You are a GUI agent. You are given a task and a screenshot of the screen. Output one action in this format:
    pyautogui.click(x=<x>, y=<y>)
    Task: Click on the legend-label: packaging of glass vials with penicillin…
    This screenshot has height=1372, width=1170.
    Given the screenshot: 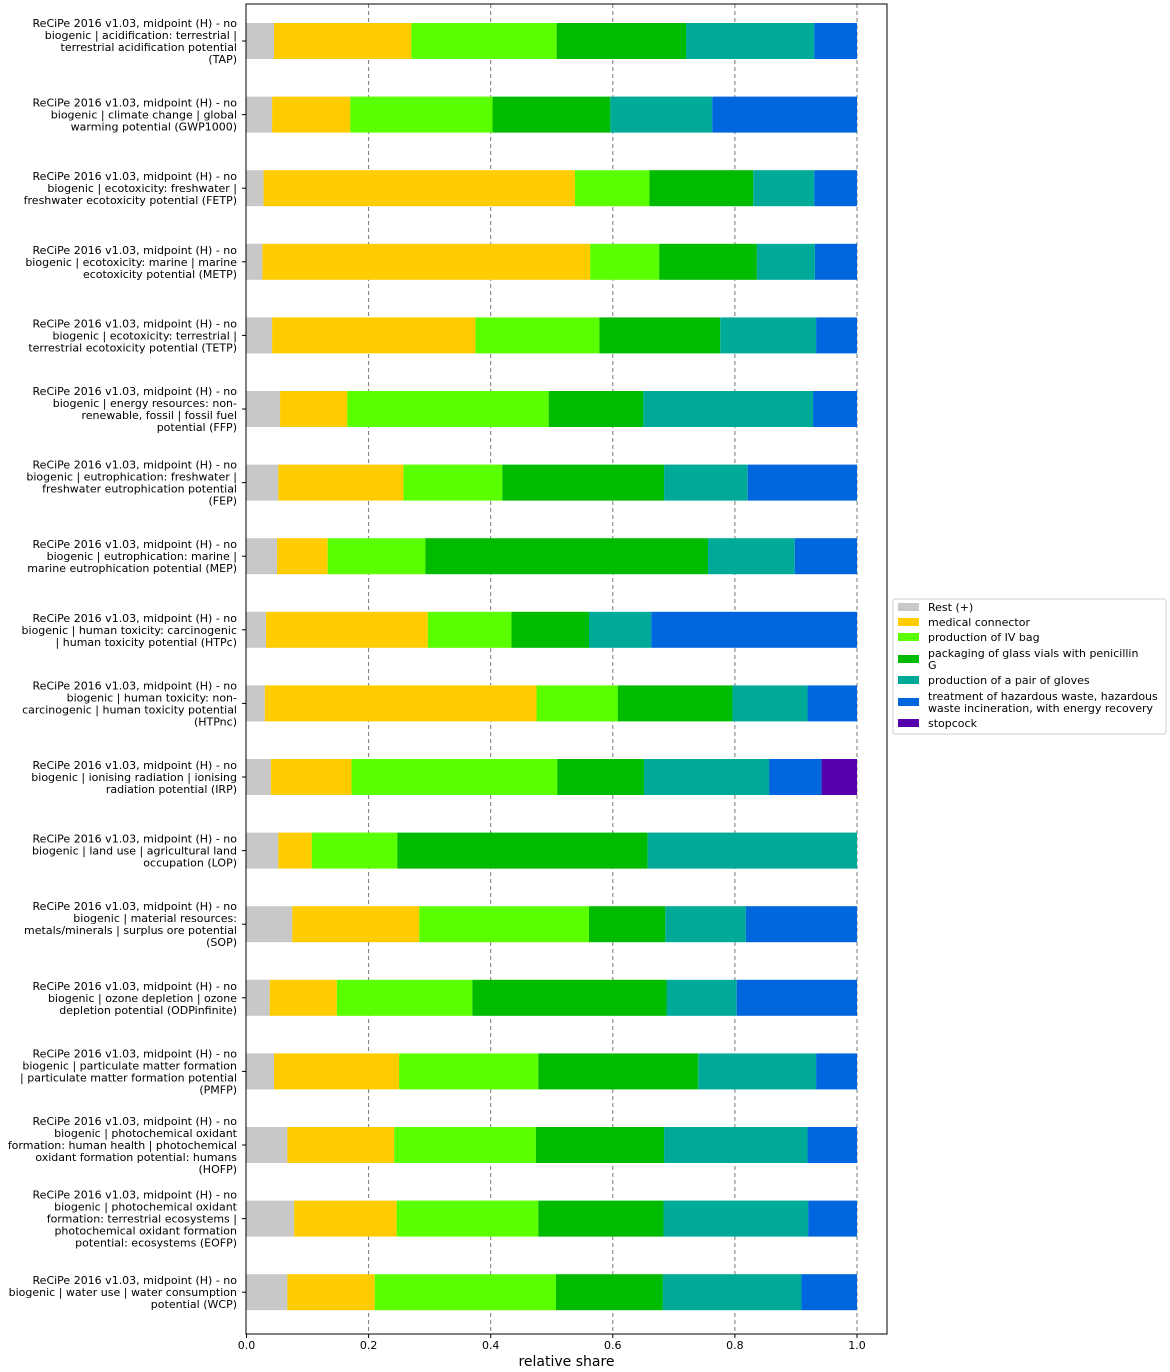 What is the action you would take?
    pyautogui.click(x=1033, y=659)
    